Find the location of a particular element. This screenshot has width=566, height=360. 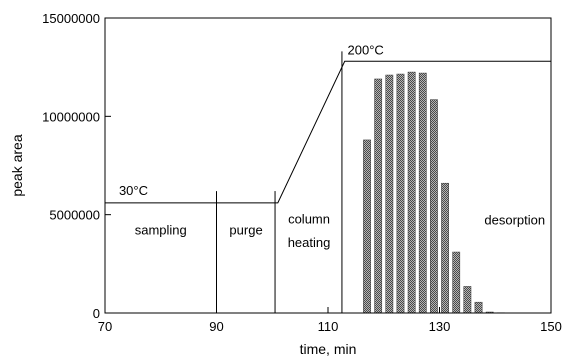

x-tick-label: 110 is located at coordinates (328, 326).